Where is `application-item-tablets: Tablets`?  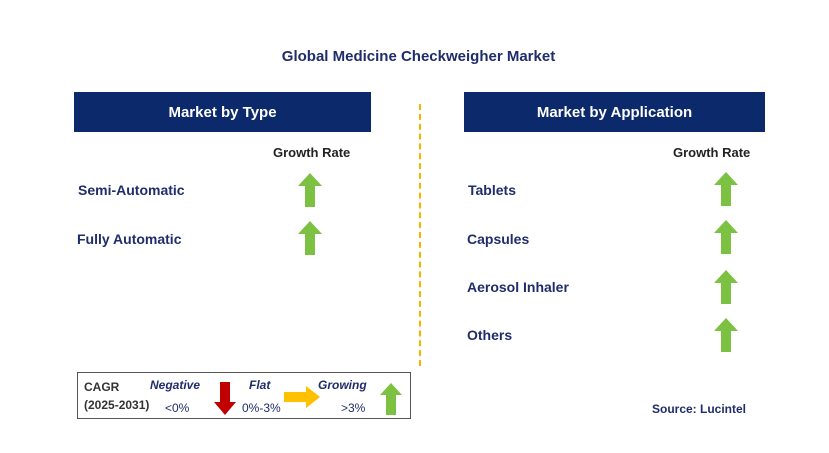 application-item-tablets: Tablets is located at coordinates (492, 190).